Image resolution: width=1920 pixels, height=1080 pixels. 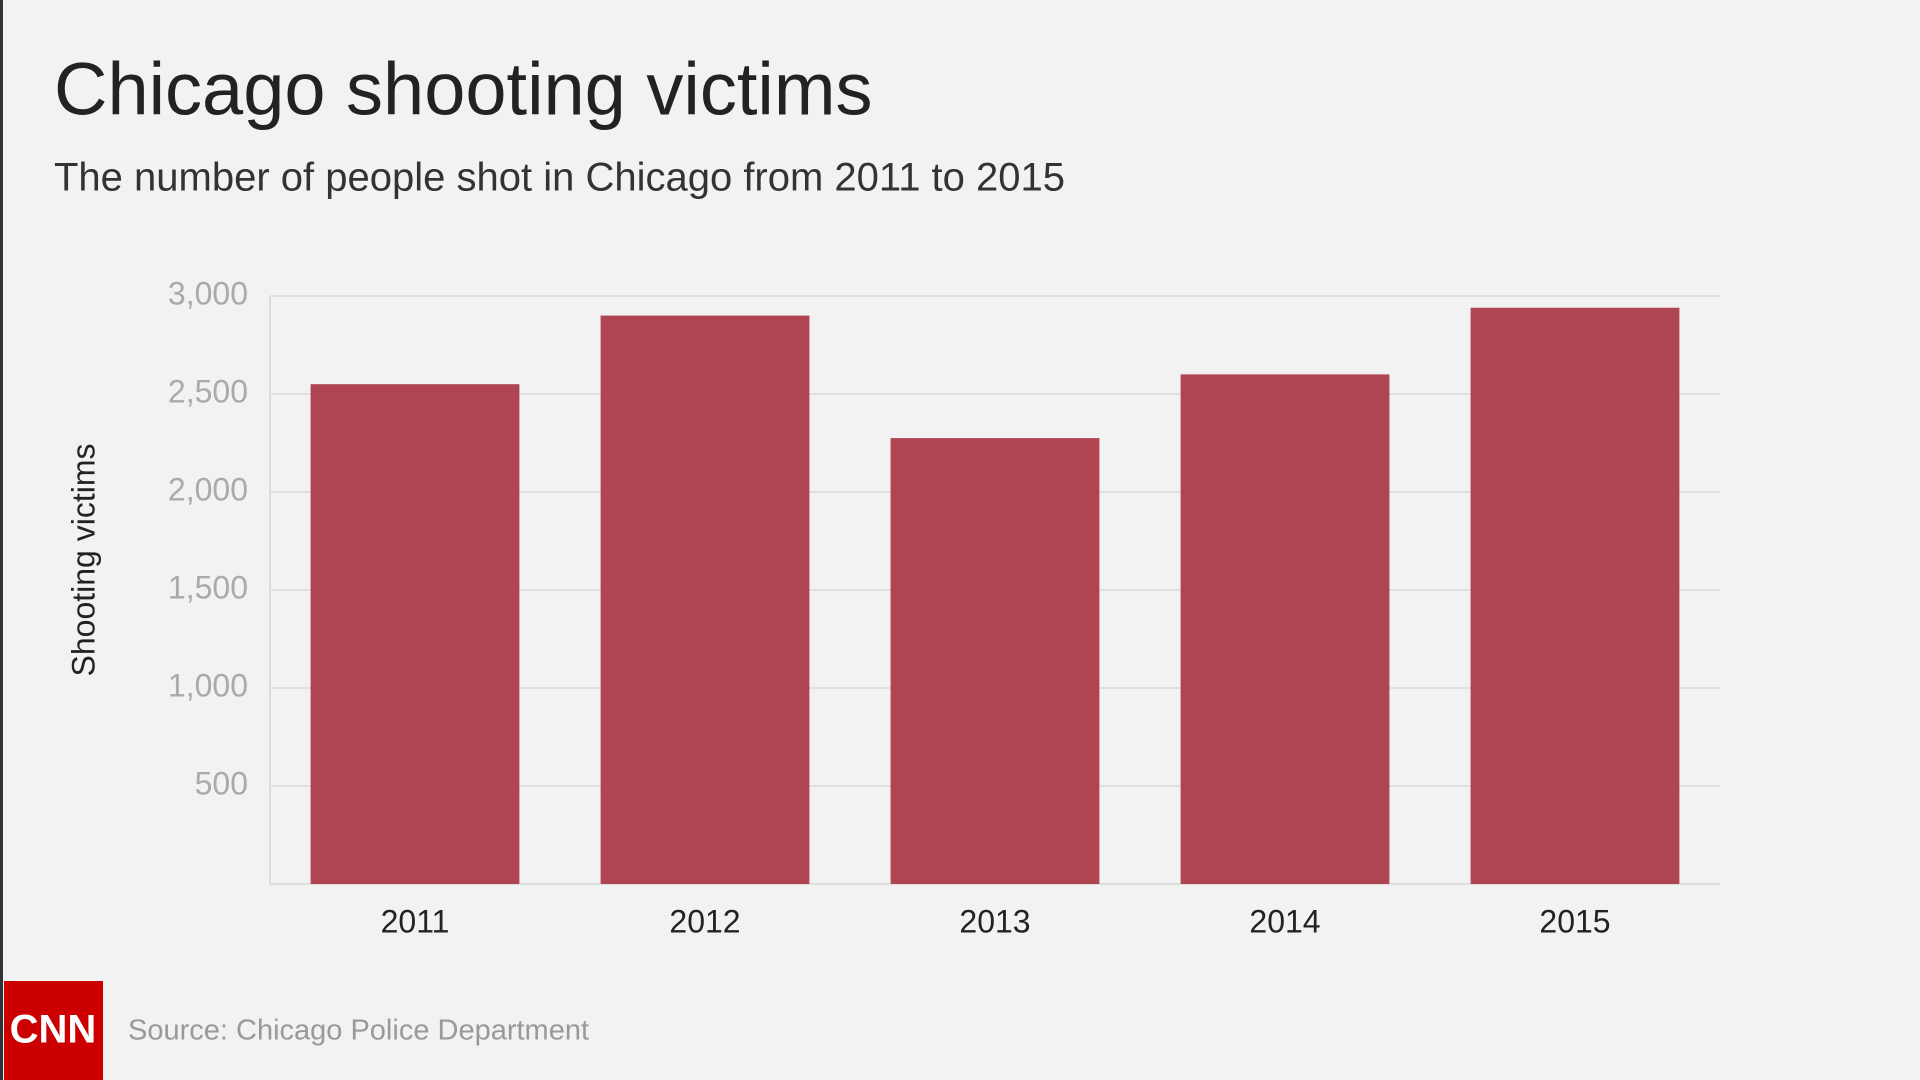 I want to click on y-tick-label: 1,500, so click(x=208, y=587).